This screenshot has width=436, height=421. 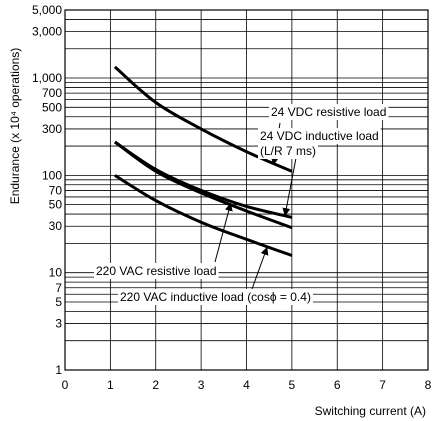 I want to click on y-tick-label: 700, so click(x=52, y=93).